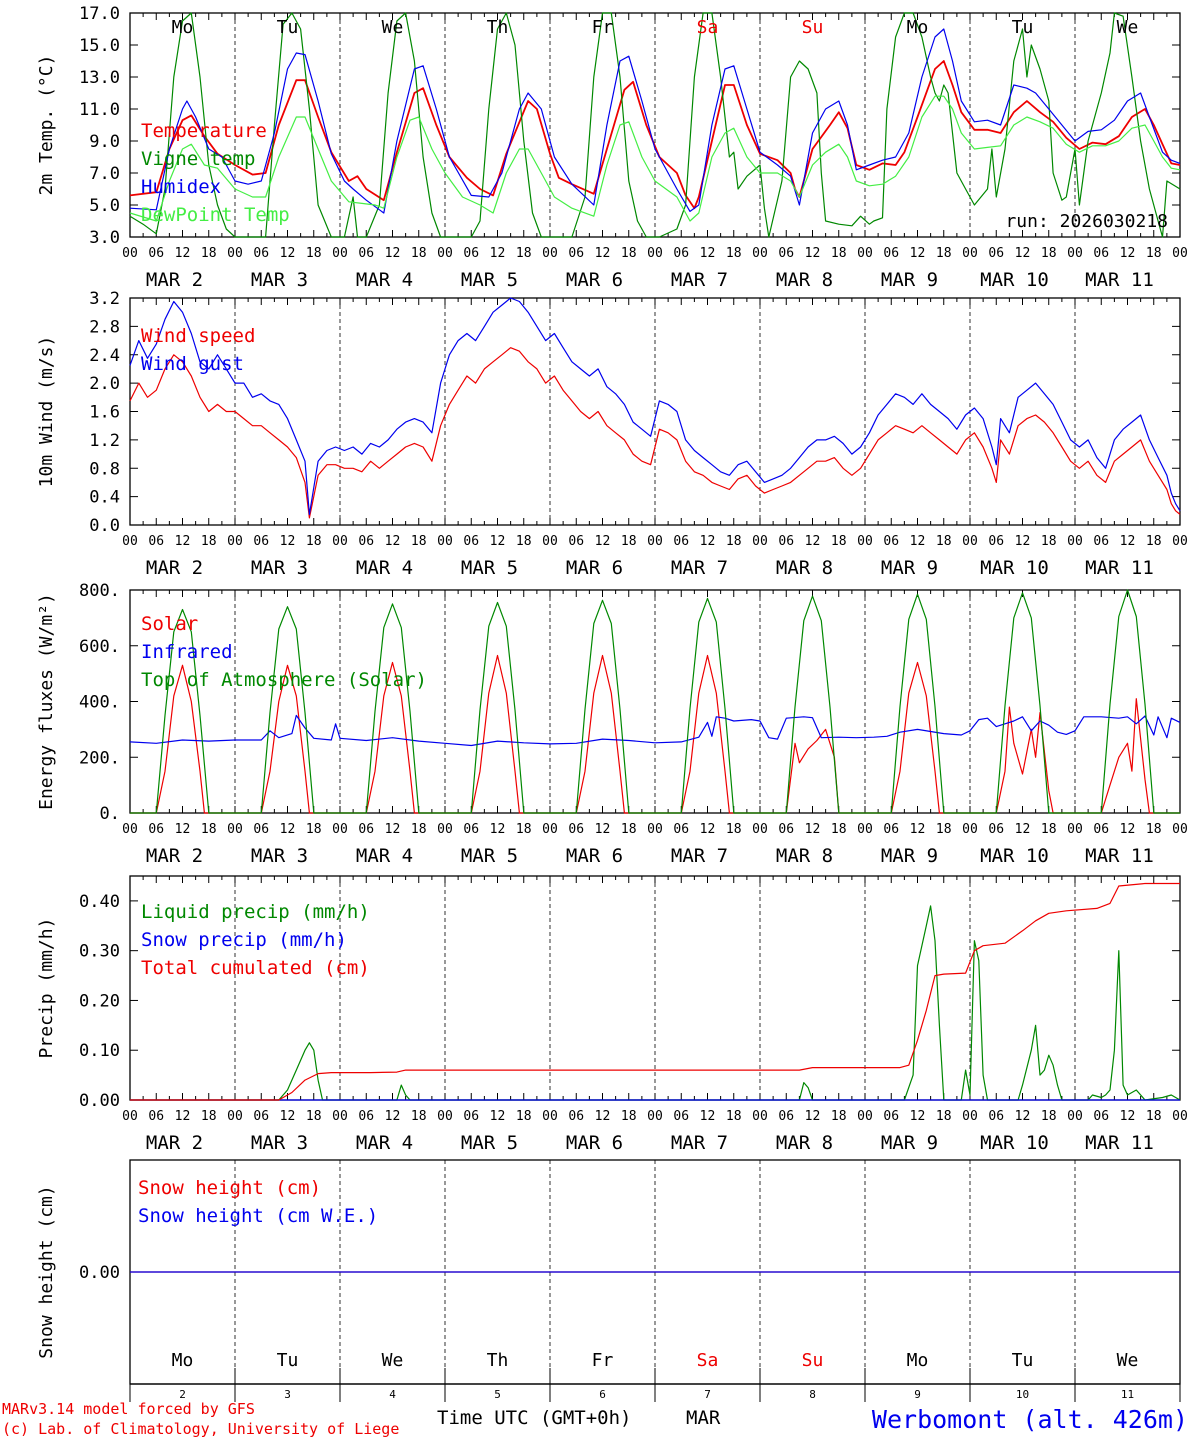  Describe the element at coordinates (99, 14) in the screenshot. I see `y-tick-label: 17.0` at that location.